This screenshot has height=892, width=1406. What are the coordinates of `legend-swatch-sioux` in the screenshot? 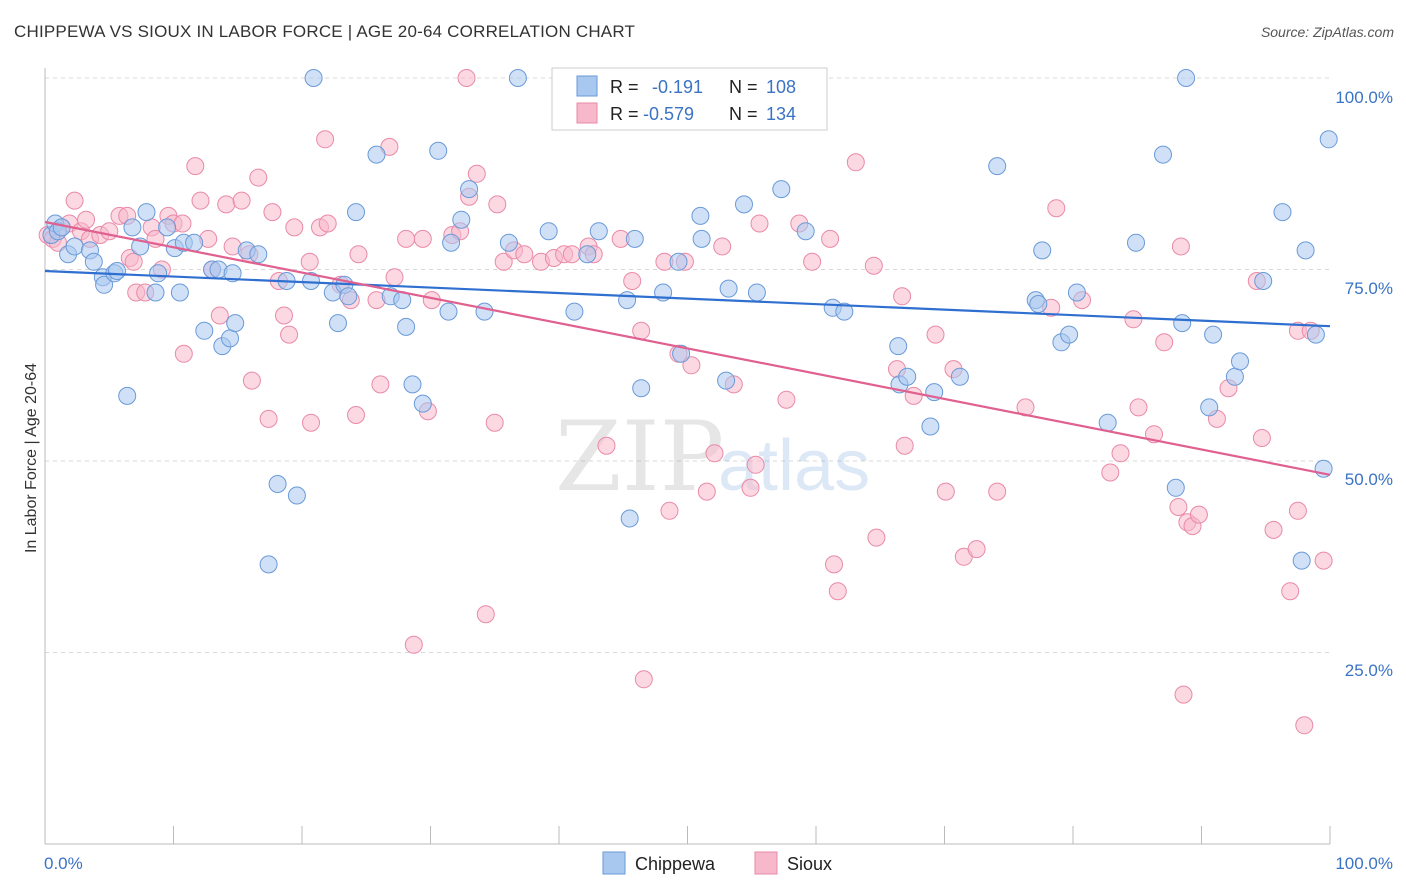 It's located at (587, 113).